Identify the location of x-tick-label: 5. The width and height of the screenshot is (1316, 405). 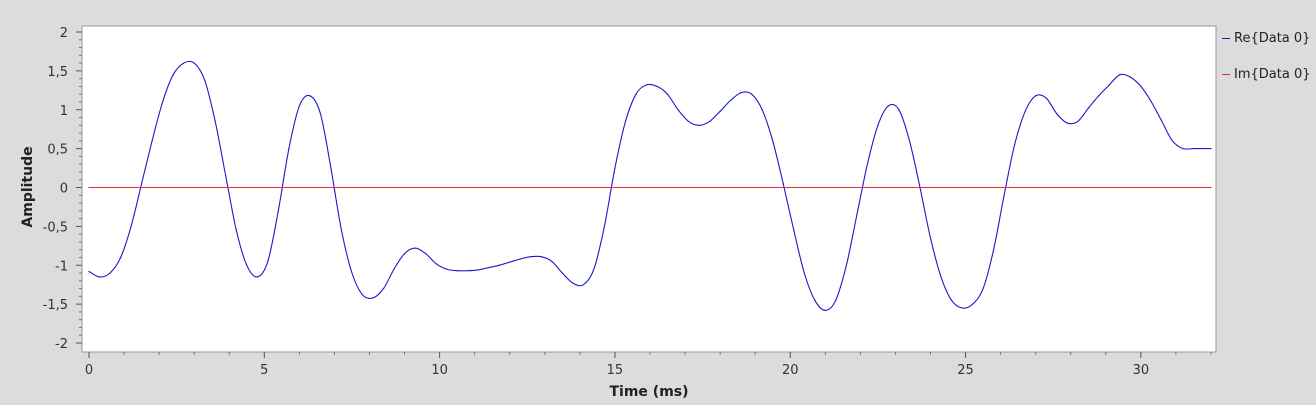
(264, 370).